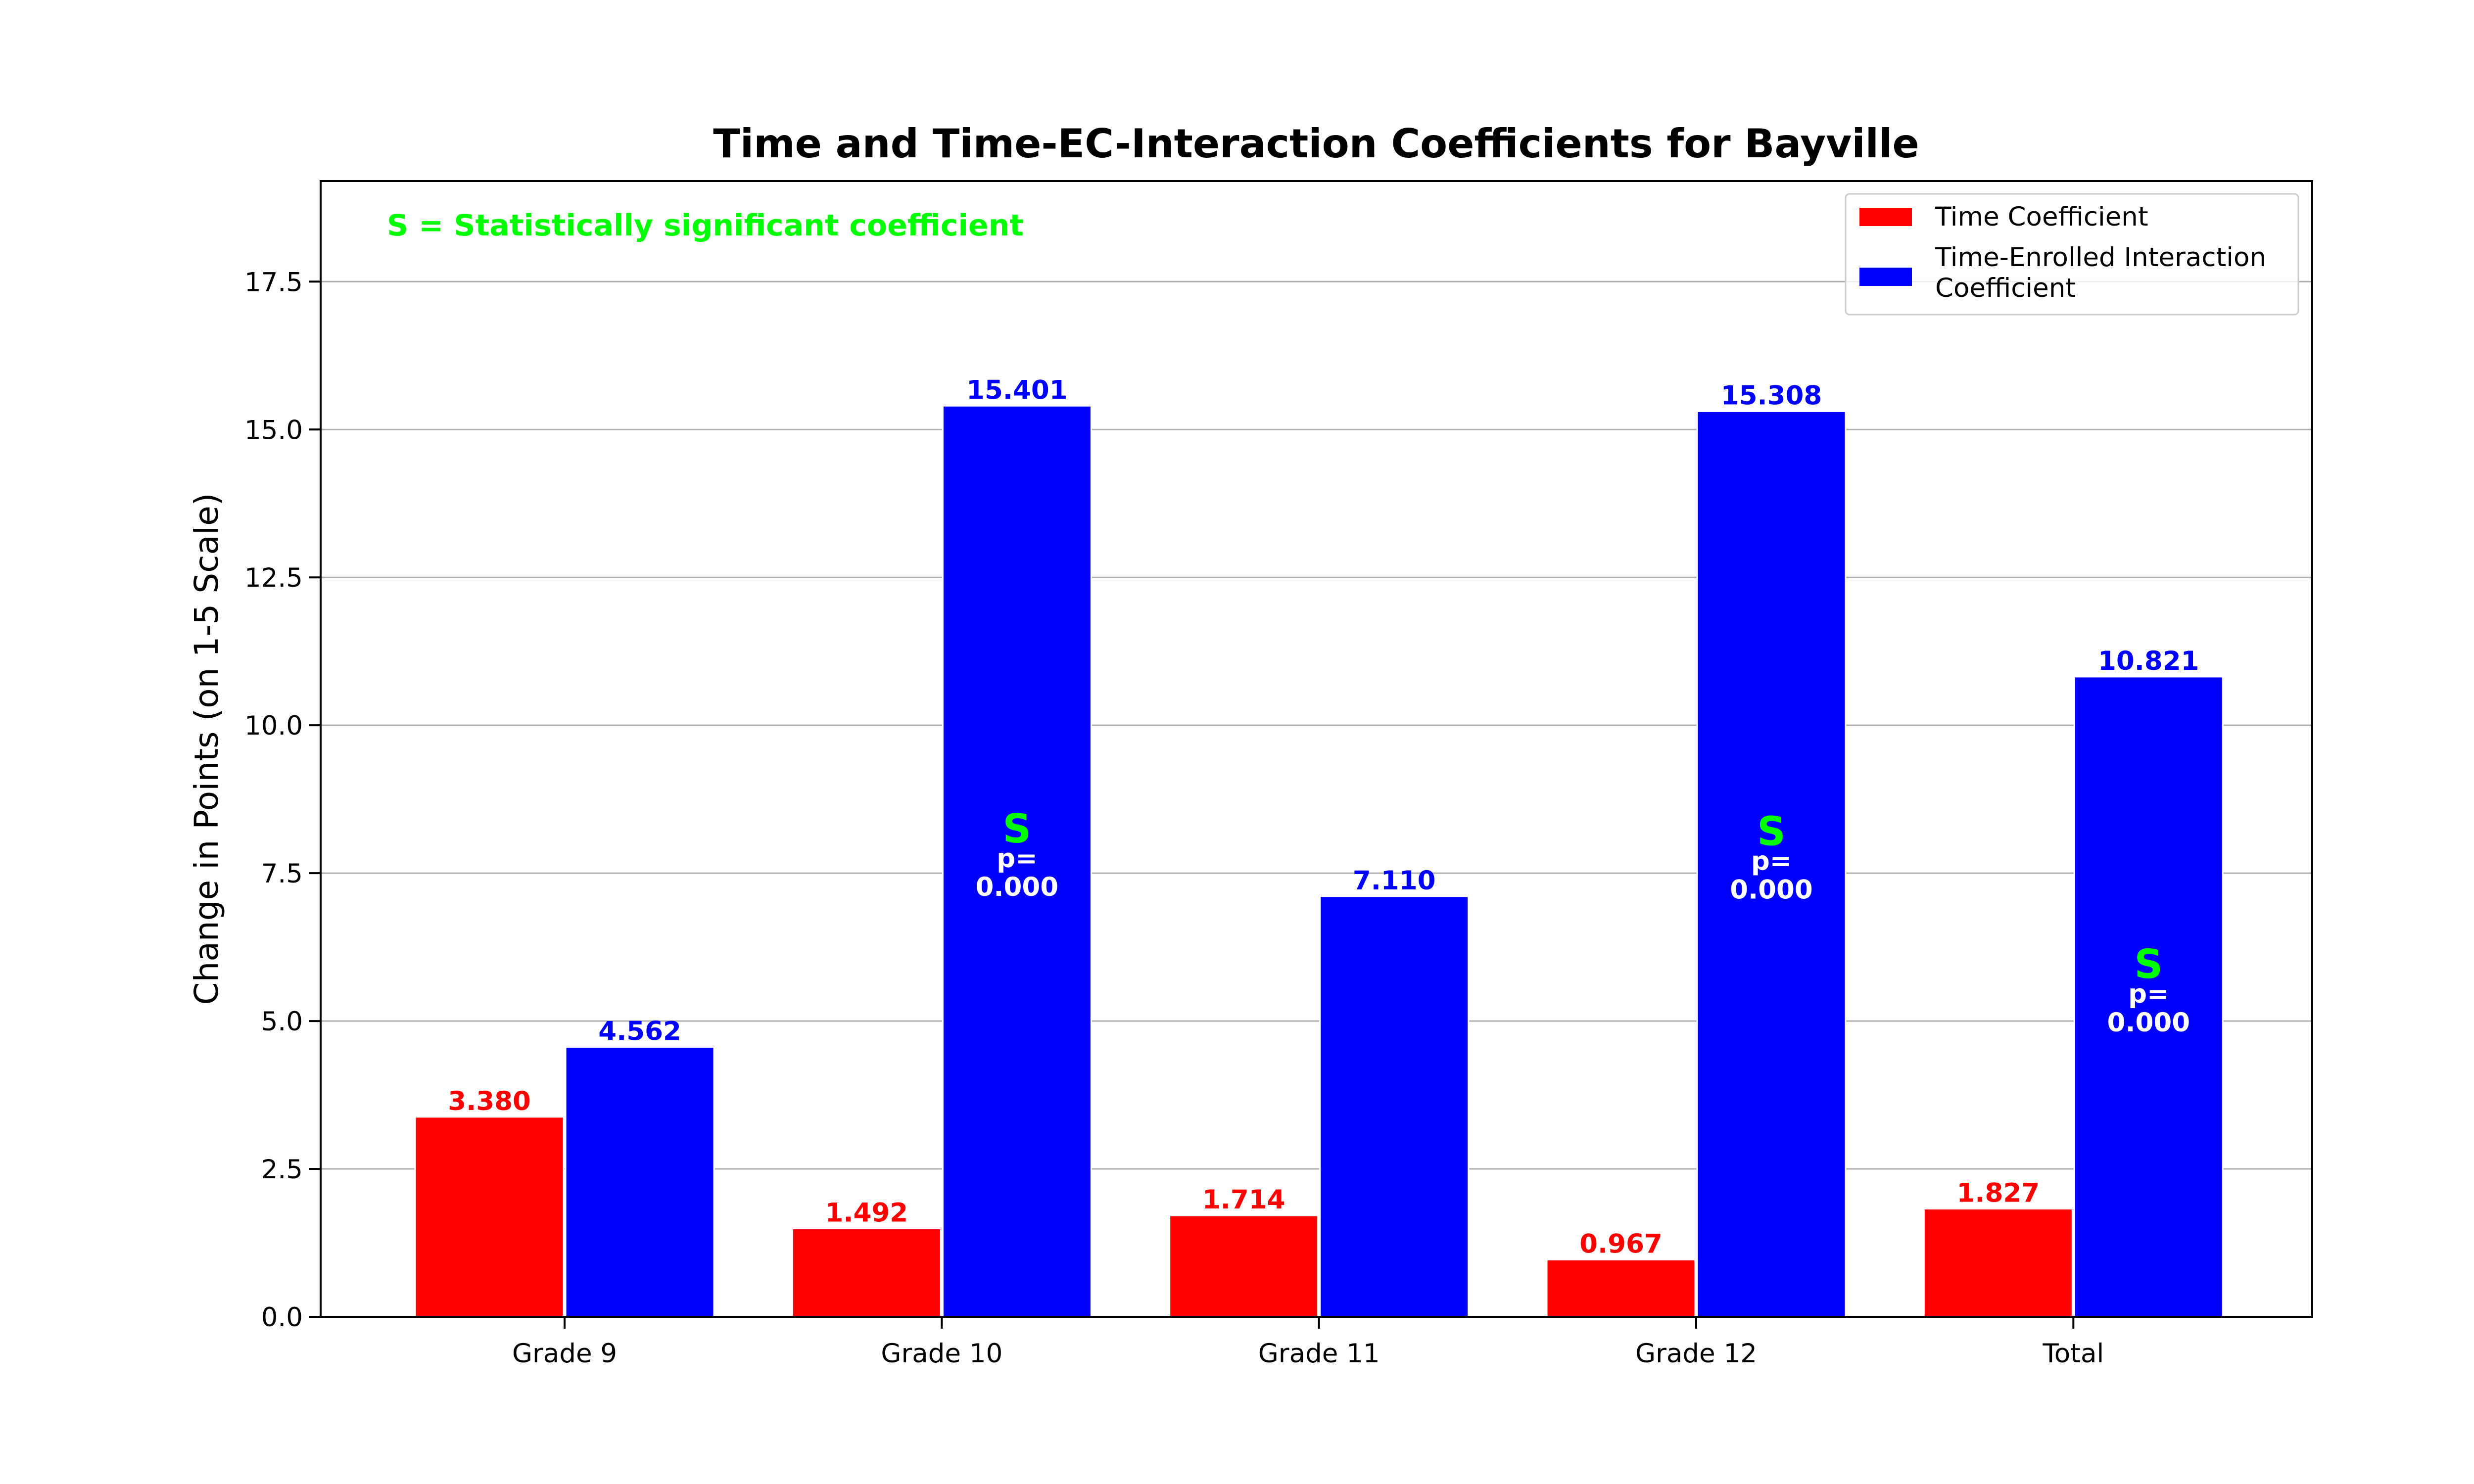  What do you see at coordinates (565, 1354) in the screenshot?
I see `x-tick-label-grade-9: Grade 9` at bounding box center [565, 1354].